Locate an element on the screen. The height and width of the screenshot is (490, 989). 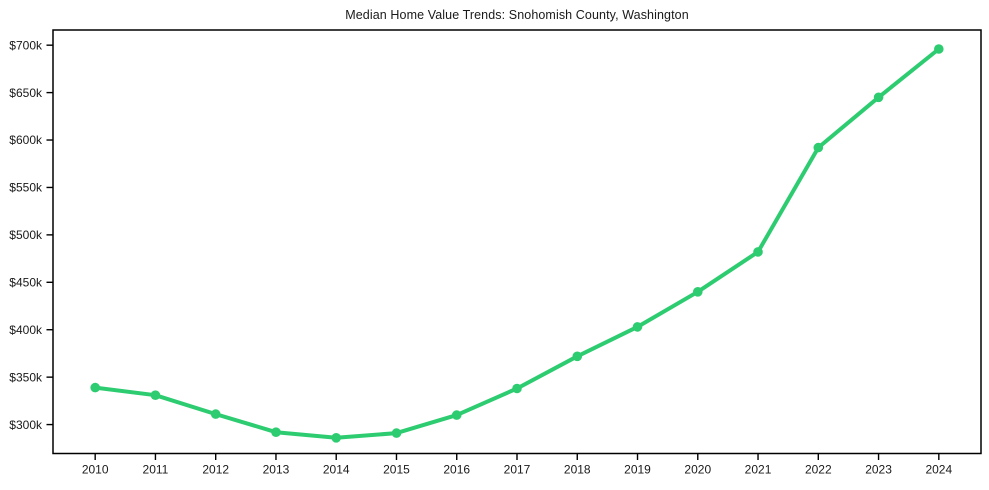
x-tick-label: 2014 is located at coordinates (336, 470).